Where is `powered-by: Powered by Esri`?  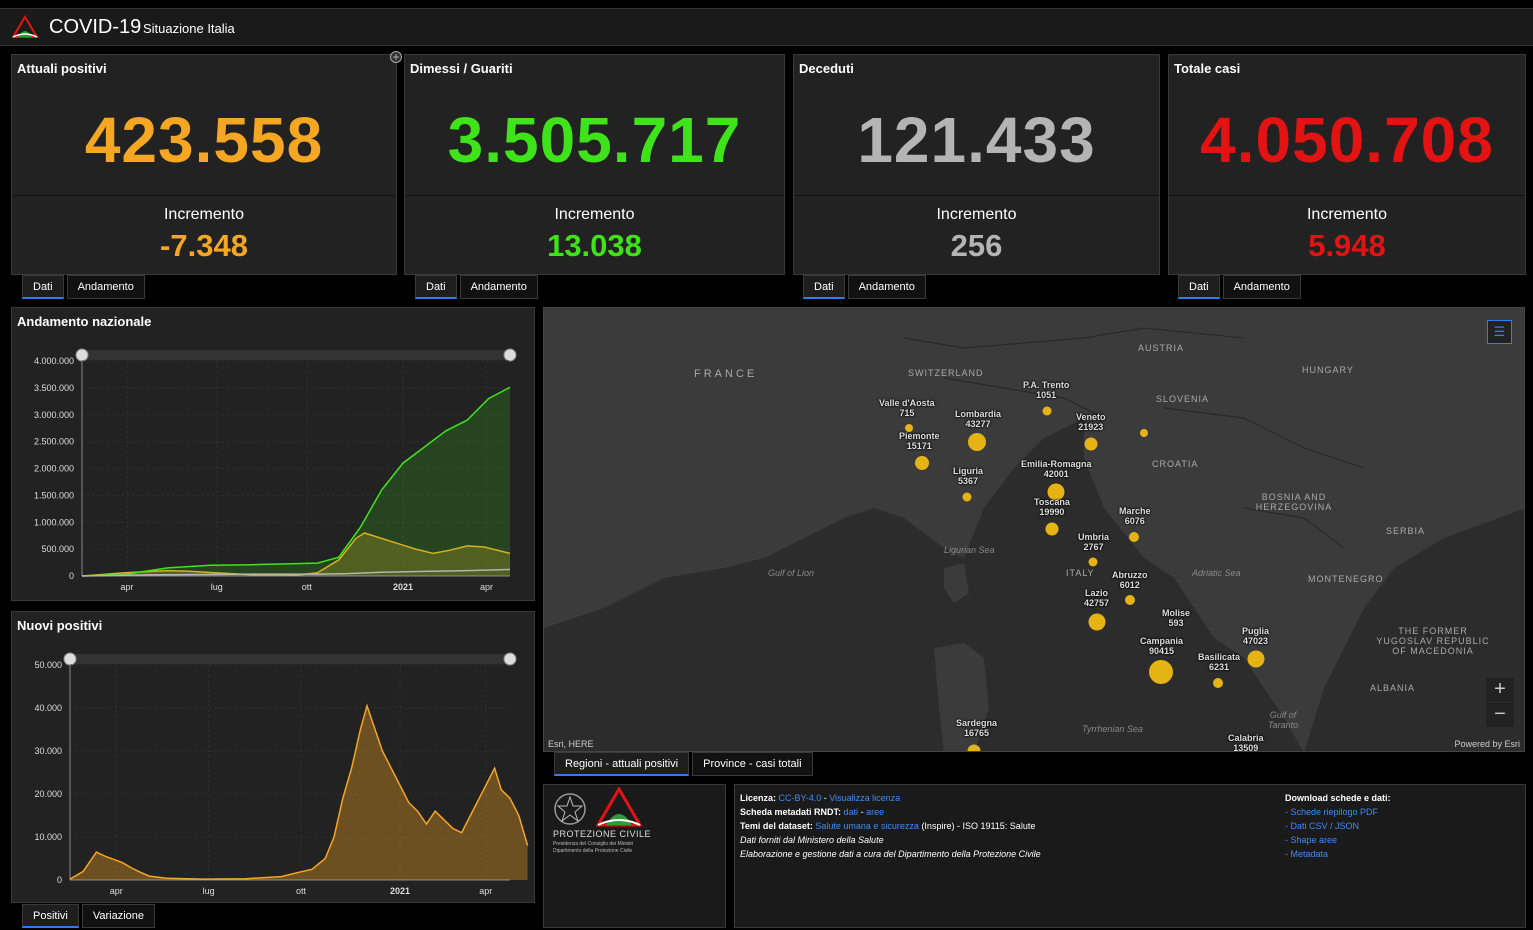 powered-by: Powered by Esri is located at coordinates (1487, 744).